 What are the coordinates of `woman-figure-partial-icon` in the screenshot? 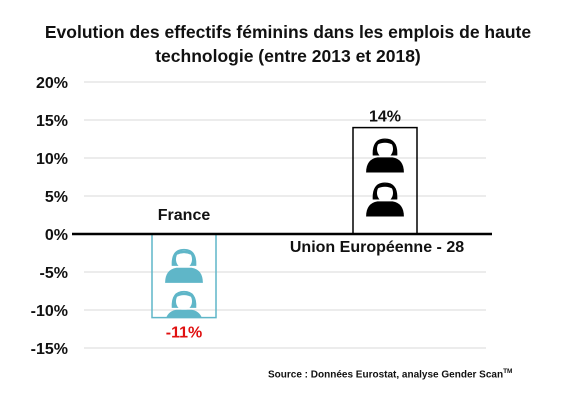 It's located at (184, 304).